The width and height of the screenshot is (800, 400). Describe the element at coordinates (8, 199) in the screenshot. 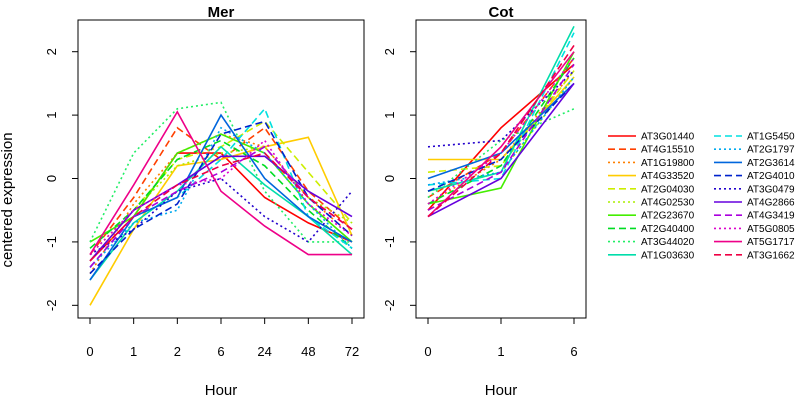

I see `y-axis-label: centered expression` at that location.